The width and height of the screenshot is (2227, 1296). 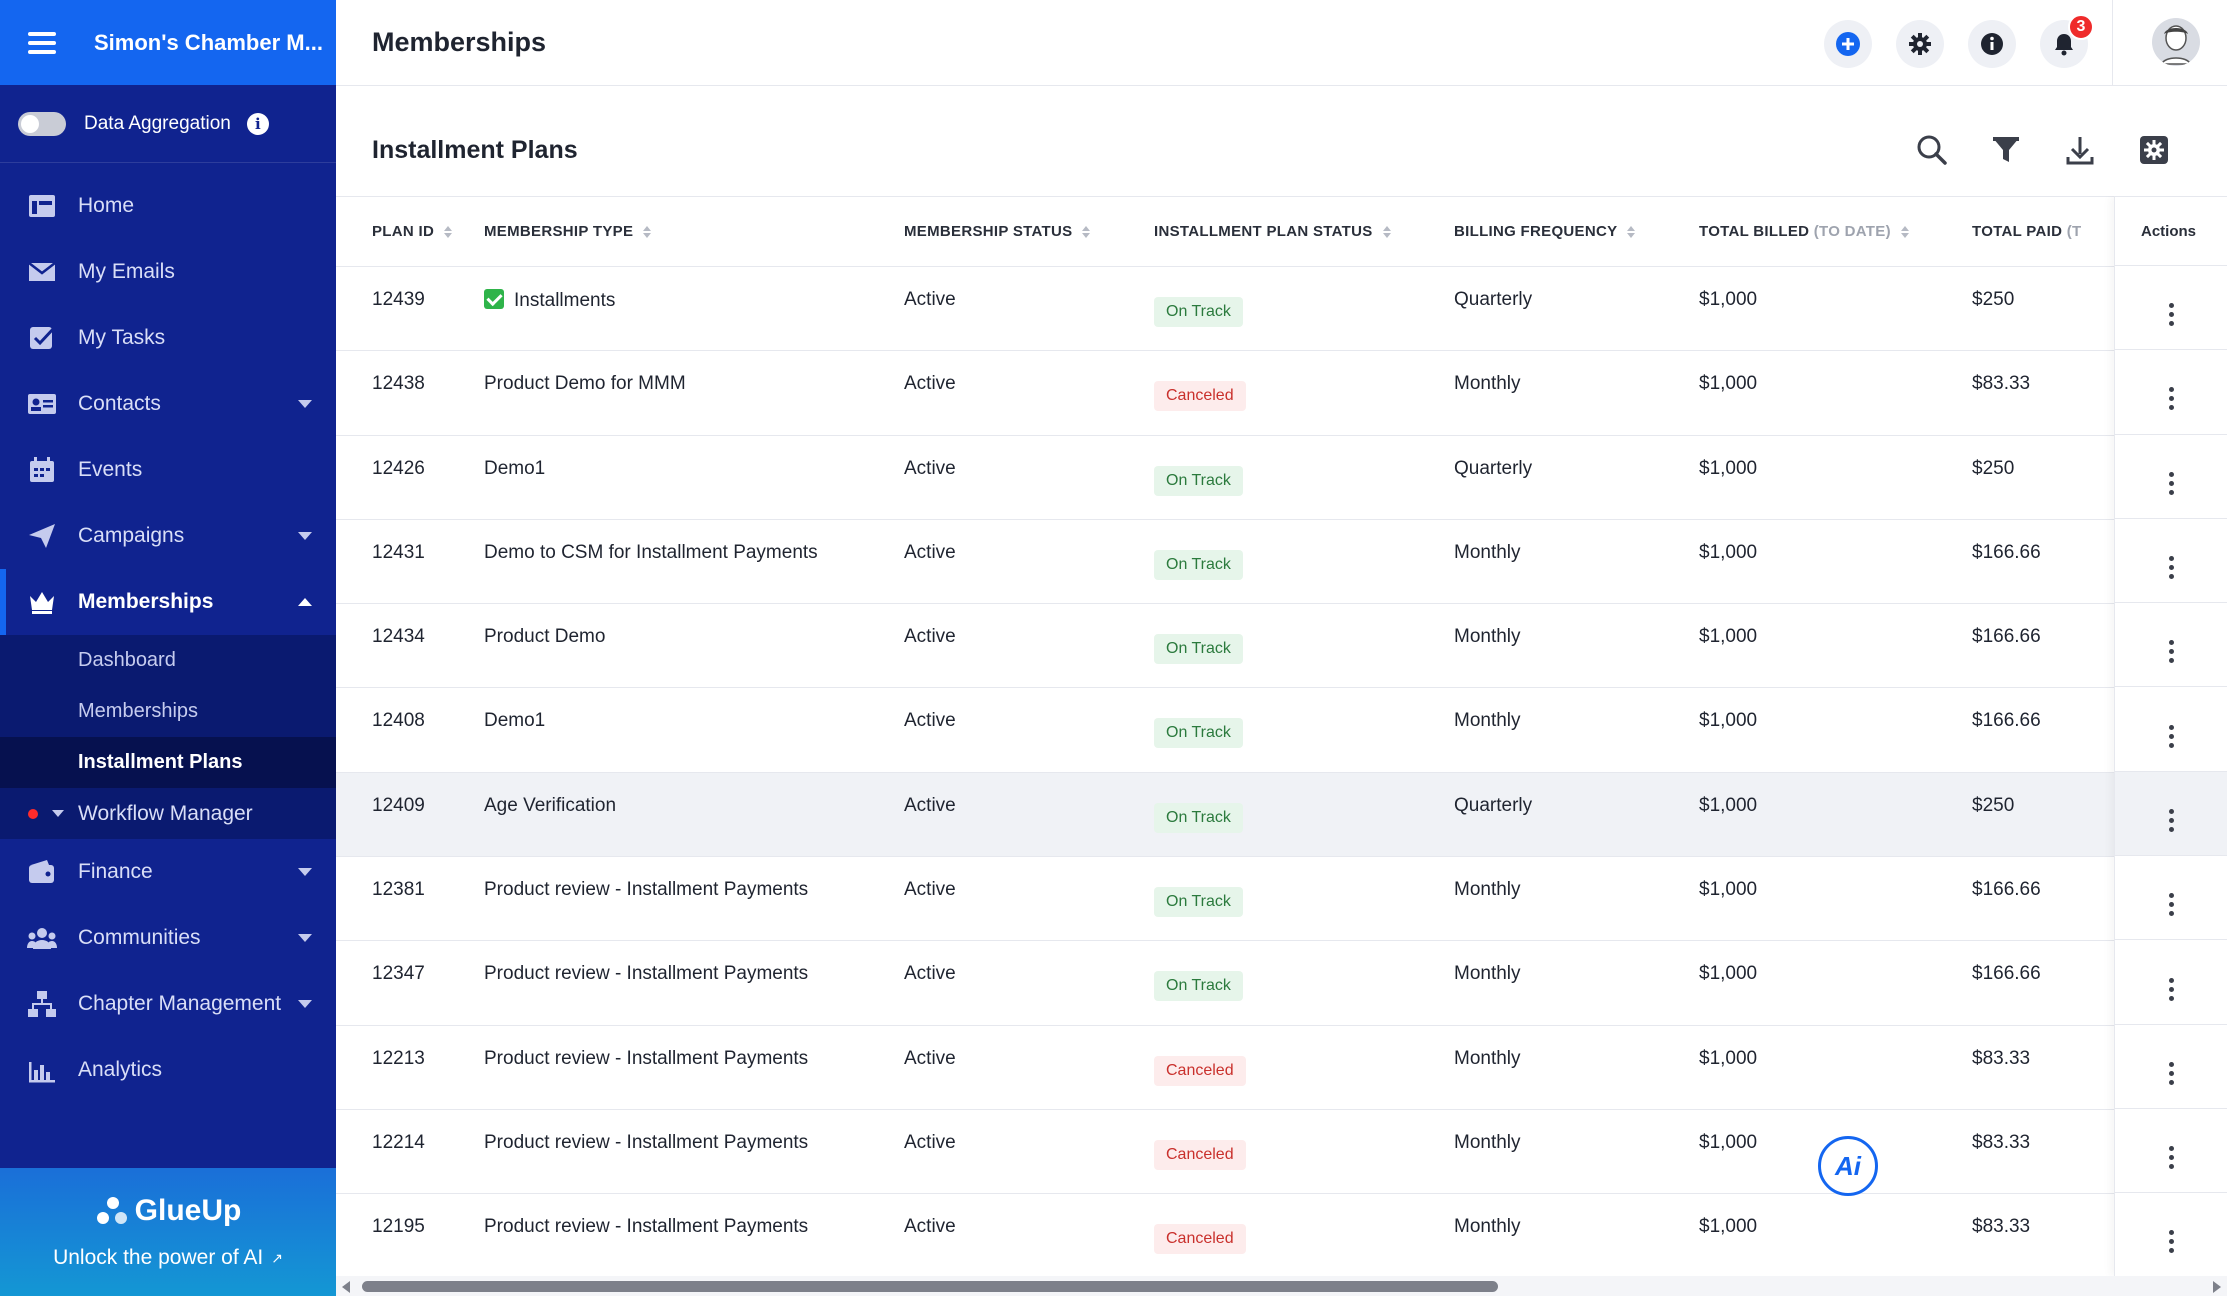 I want to click on filter-button, so click(x=2006, y=150).